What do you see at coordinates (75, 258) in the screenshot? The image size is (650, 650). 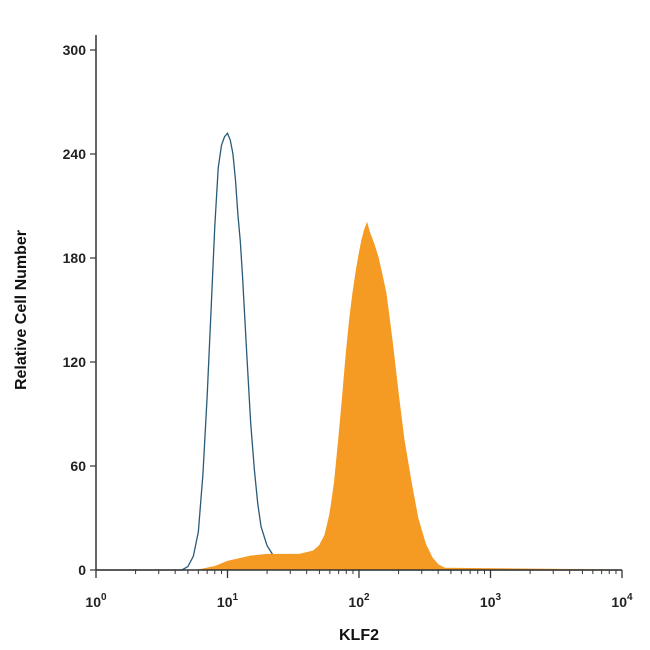 I see `y-tick-label: 180` at bounding box center [75, 258].